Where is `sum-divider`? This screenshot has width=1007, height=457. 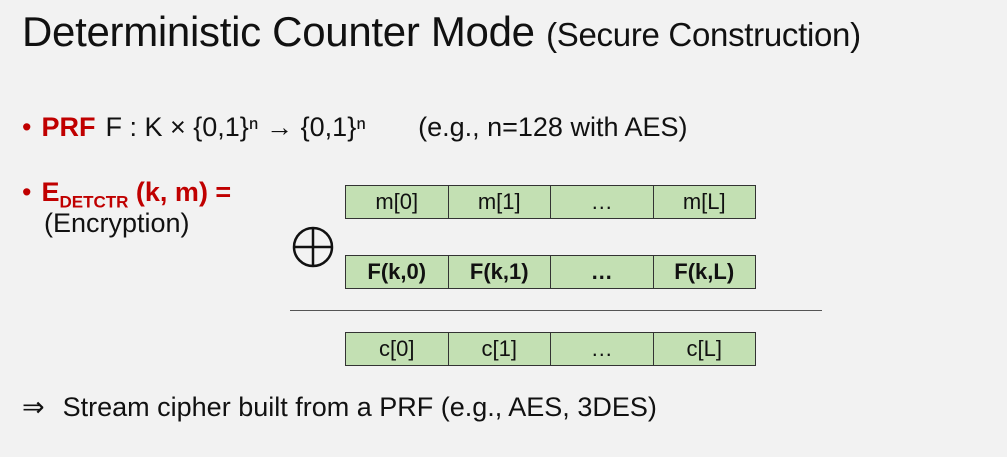
sum-divider is located at coordinates (556, 310).